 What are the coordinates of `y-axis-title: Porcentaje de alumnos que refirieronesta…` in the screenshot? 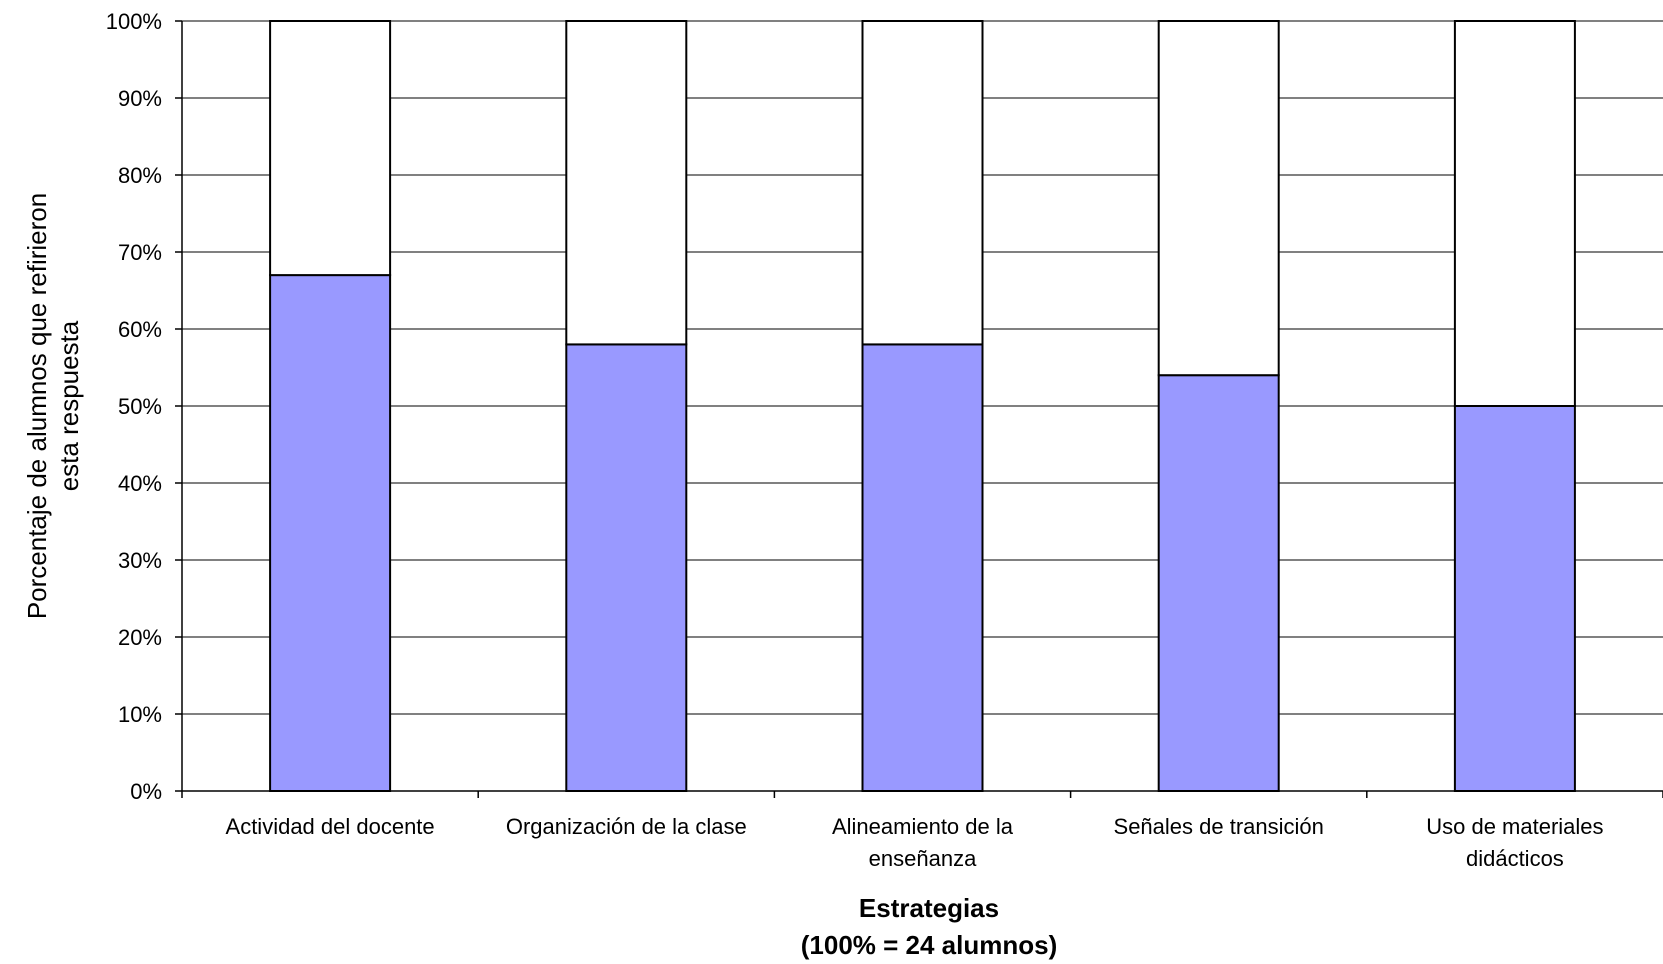 It's located at (53, 406).